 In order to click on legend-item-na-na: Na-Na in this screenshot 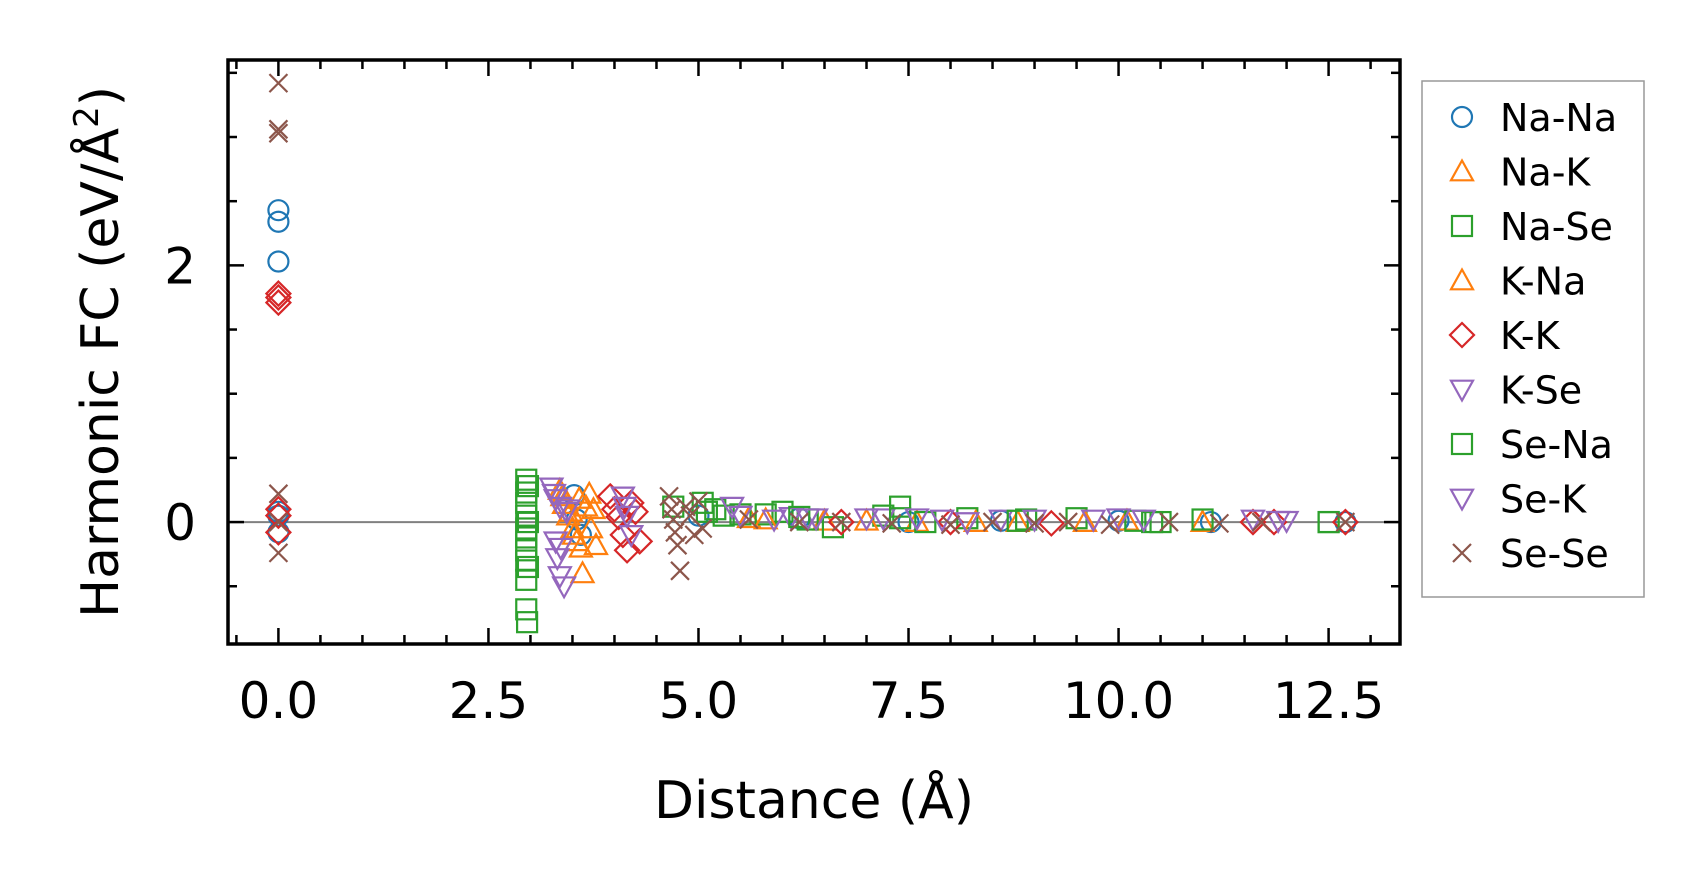, I will do `click(1533, 118)`.